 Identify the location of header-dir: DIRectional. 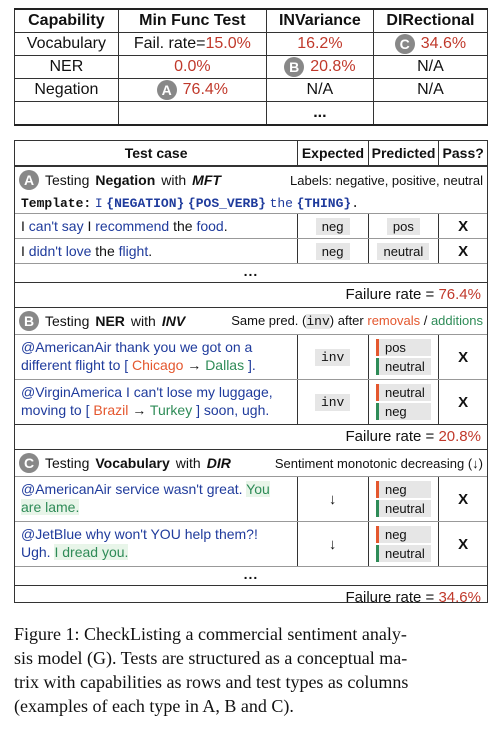
(430, 20).